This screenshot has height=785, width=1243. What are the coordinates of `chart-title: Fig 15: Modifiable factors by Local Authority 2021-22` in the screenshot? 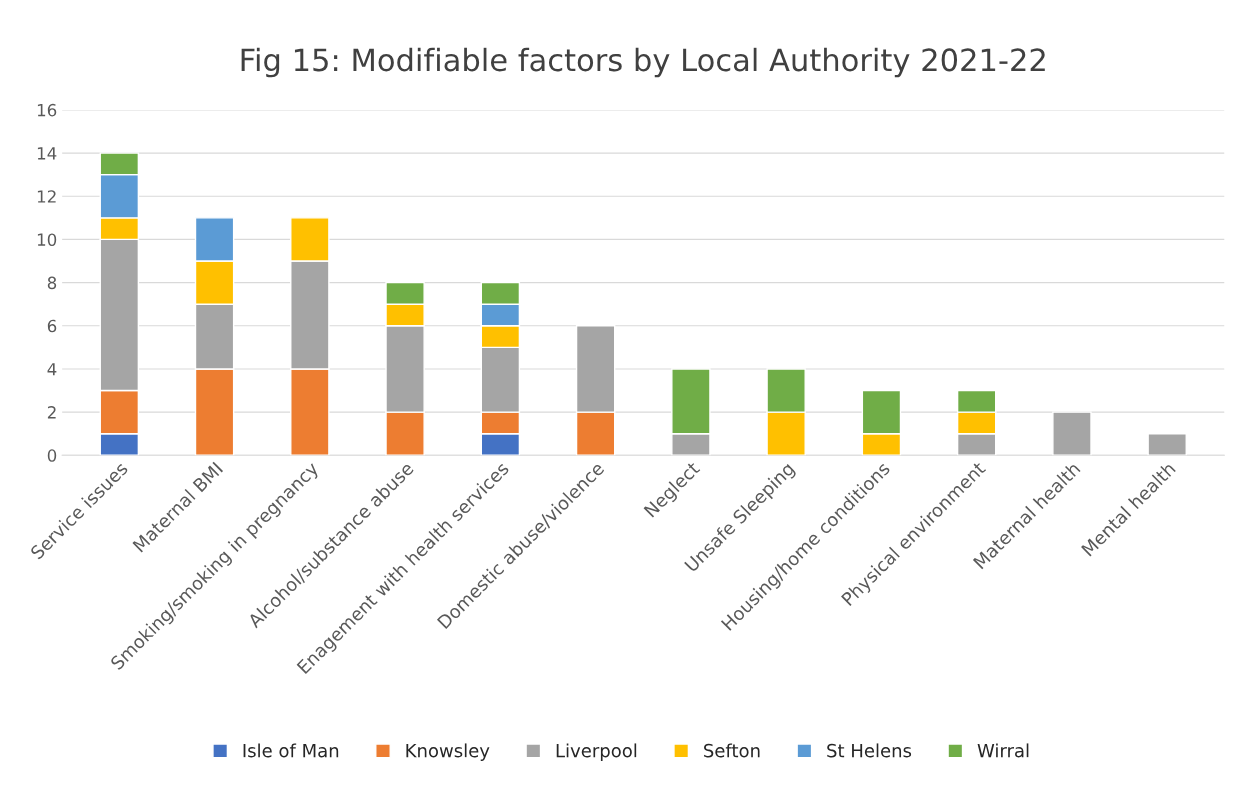 It's located at (643, 62).